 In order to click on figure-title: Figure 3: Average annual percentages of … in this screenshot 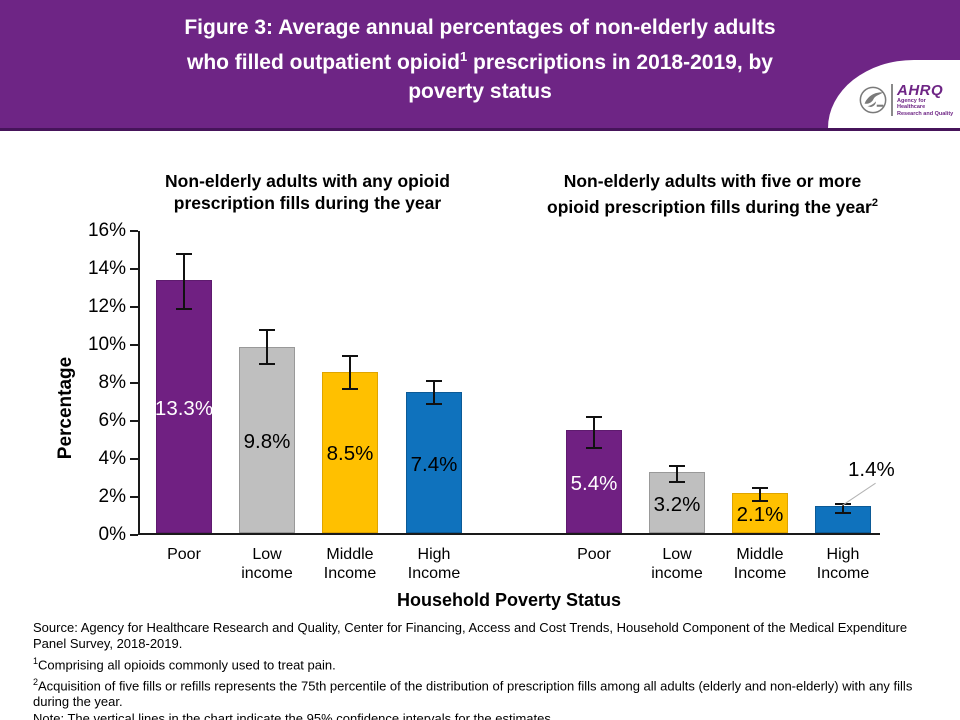, I will do `click(480, 59)`.